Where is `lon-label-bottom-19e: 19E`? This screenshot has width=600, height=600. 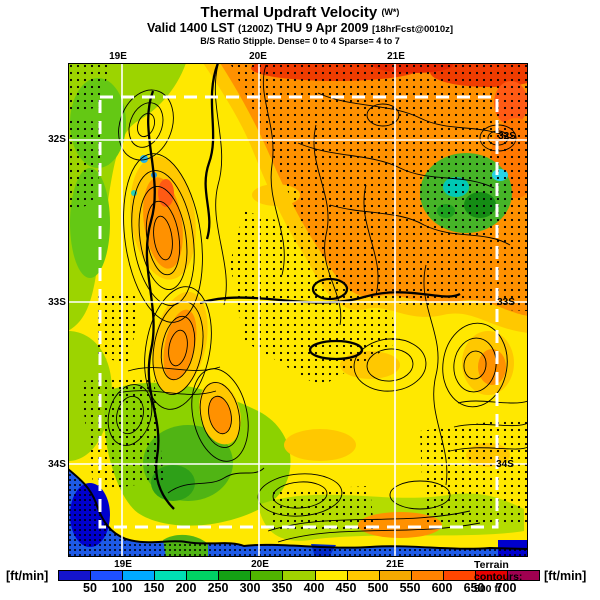
lon-label-bottom-19e: 19E is located at coordinates (123, 564).